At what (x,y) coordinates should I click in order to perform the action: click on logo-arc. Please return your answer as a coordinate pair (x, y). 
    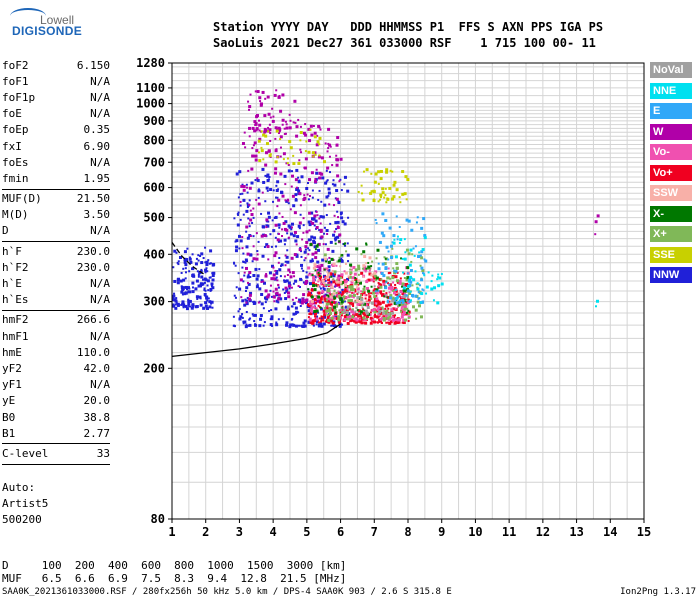
    Looking at the image, I should click on (28, 16).